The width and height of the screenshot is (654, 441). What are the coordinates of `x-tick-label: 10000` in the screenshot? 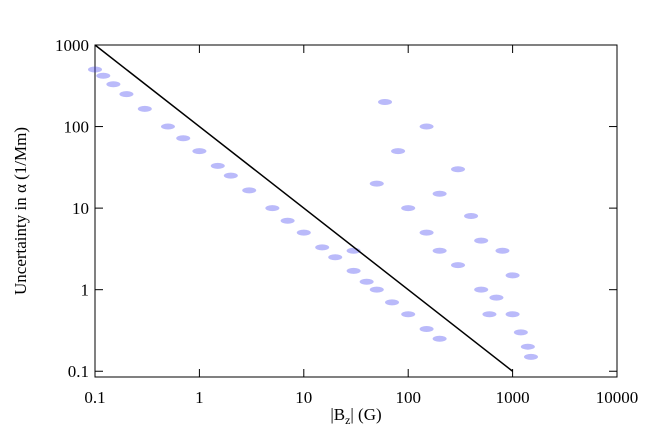 It's located at (617, 397).